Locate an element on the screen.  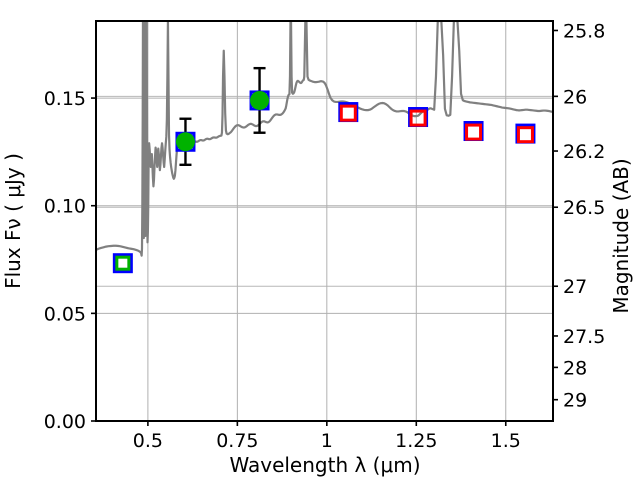
x-tick-label: 1.25 is located at coordinates (416, 441).